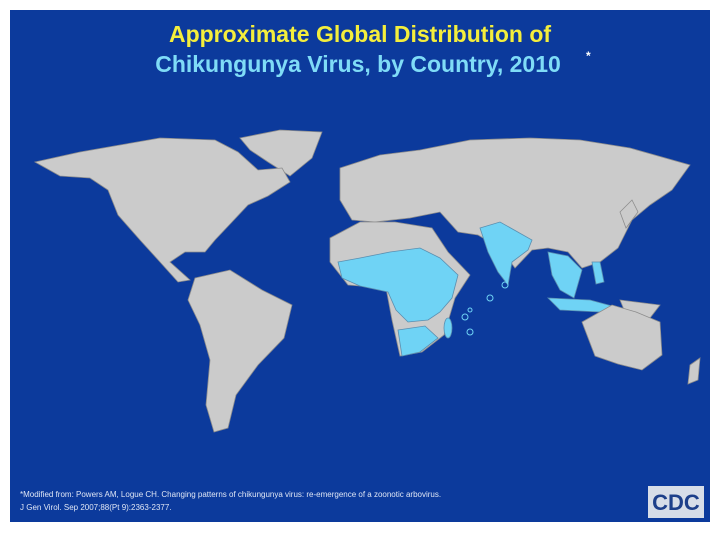 The width and height of the screenshot is (720, 540). What do you see at coordinates (506, 253) in the screenshot?
I see `india` at bounding box center [506, 253].